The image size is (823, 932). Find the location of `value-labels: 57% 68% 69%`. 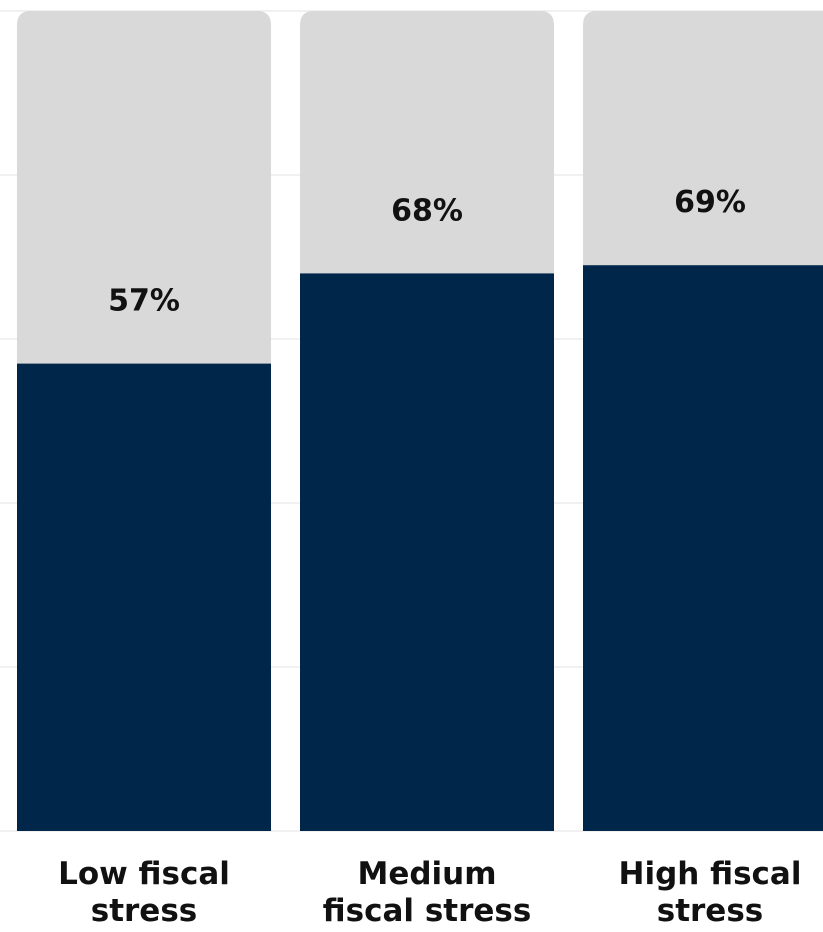

value-labels: 57% 68% 69% is located at coordinates (427, 251).